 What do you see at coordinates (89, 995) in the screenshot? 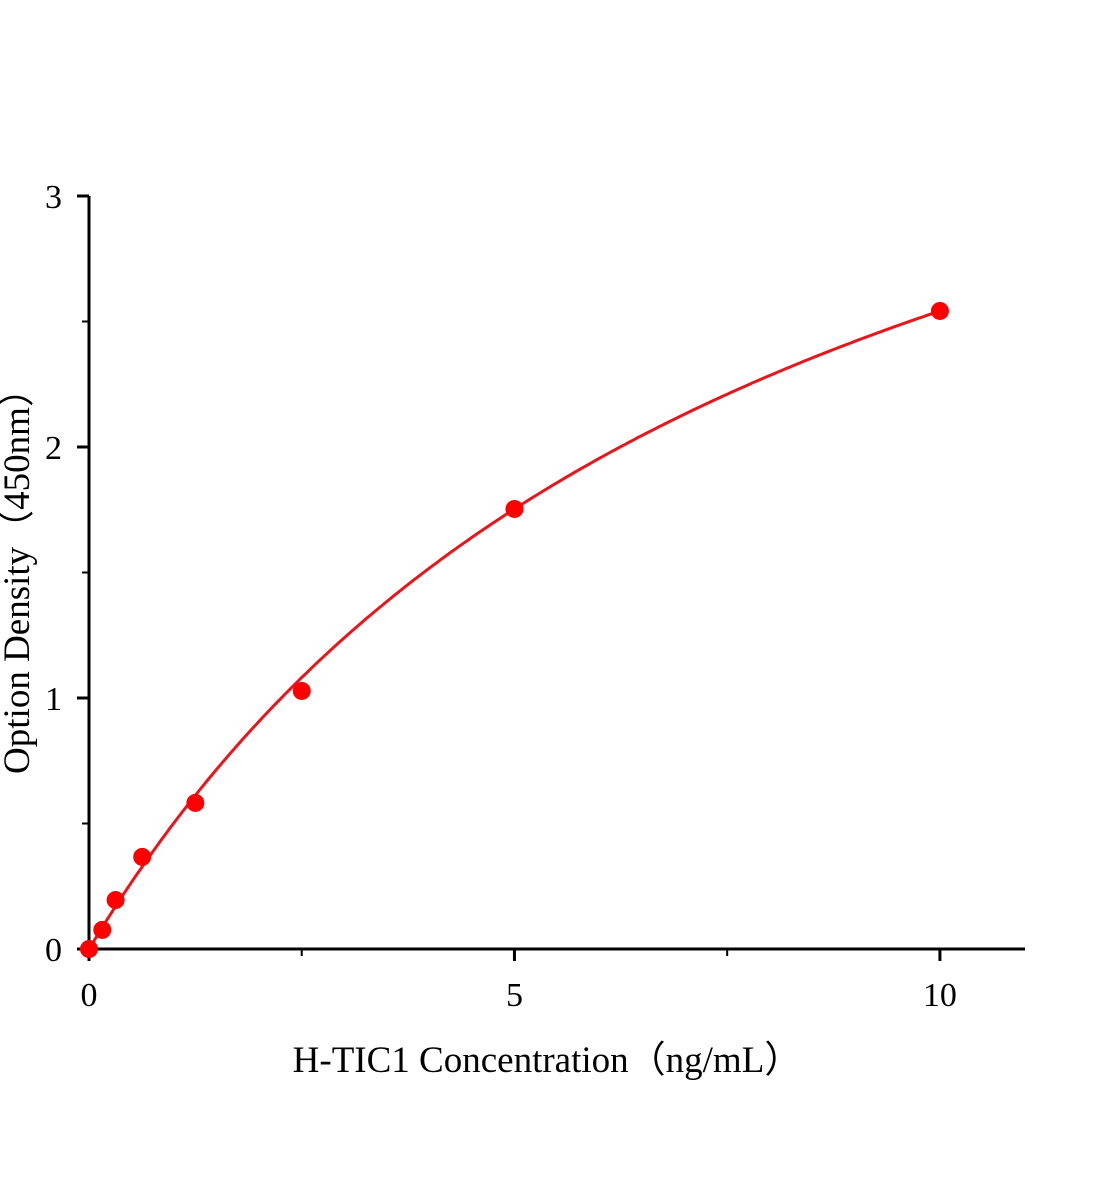
I see `x-tick-label: 0` at bounding box center [89, 995].